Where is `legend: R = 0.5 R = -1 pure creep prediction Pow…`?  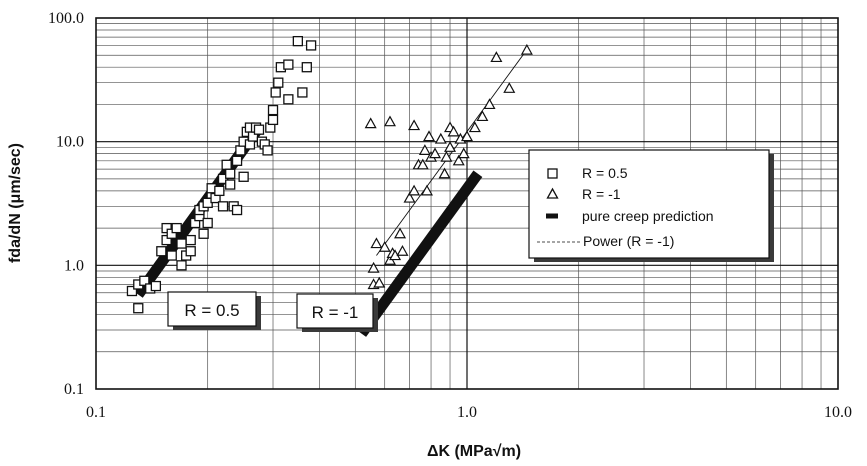
legend: R = 0.5 R = -1 pure creep prediction Pow… is located at coordinates (651, 205).